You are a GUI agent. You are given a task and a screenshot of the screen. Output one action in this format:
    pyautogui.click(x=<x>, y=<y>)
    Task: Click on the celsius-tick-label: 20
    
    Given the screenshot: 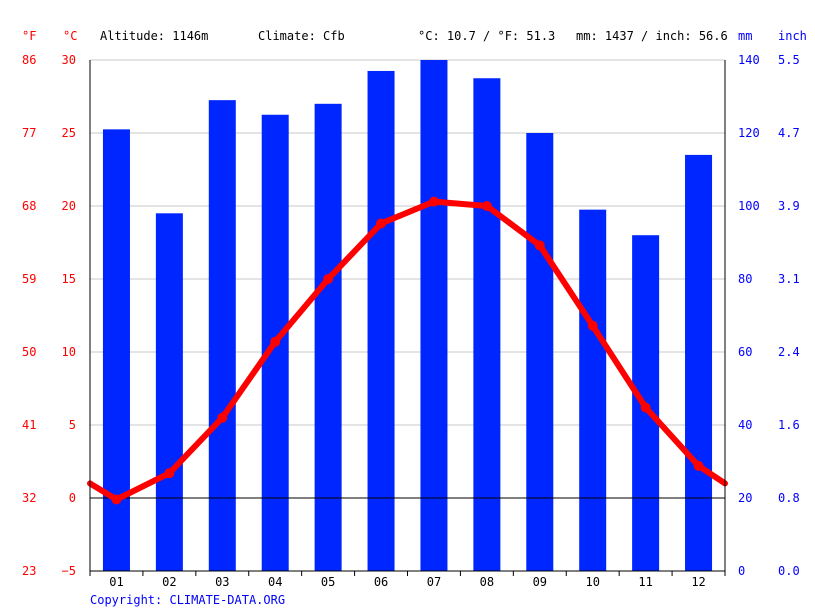 What is the action you would take?
    pyautogui.click(x=69, y=206)
    